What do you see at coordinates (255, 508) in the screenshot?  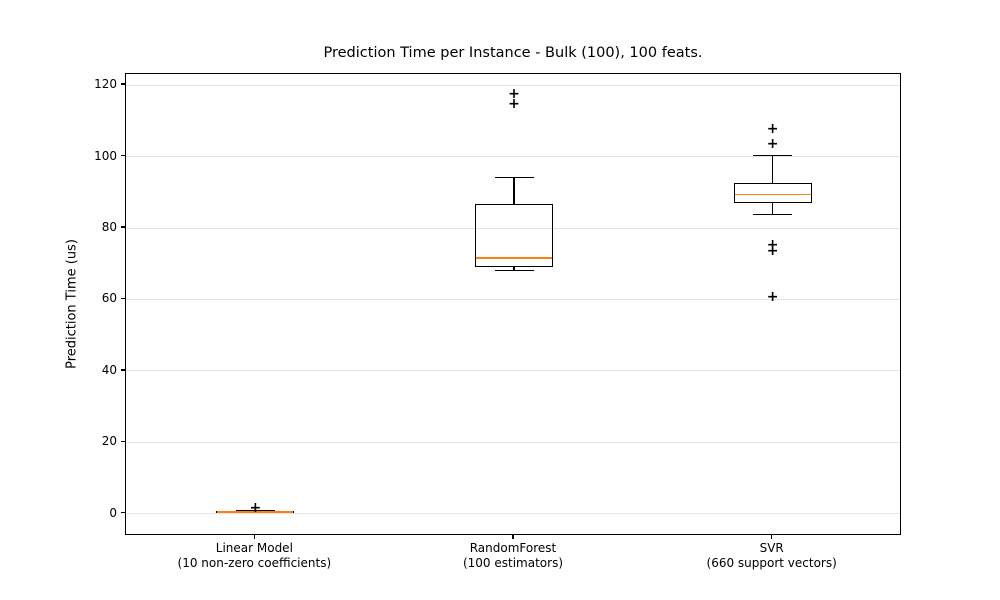 I see `flier-0-0: +` at bounding box center [255, 508].